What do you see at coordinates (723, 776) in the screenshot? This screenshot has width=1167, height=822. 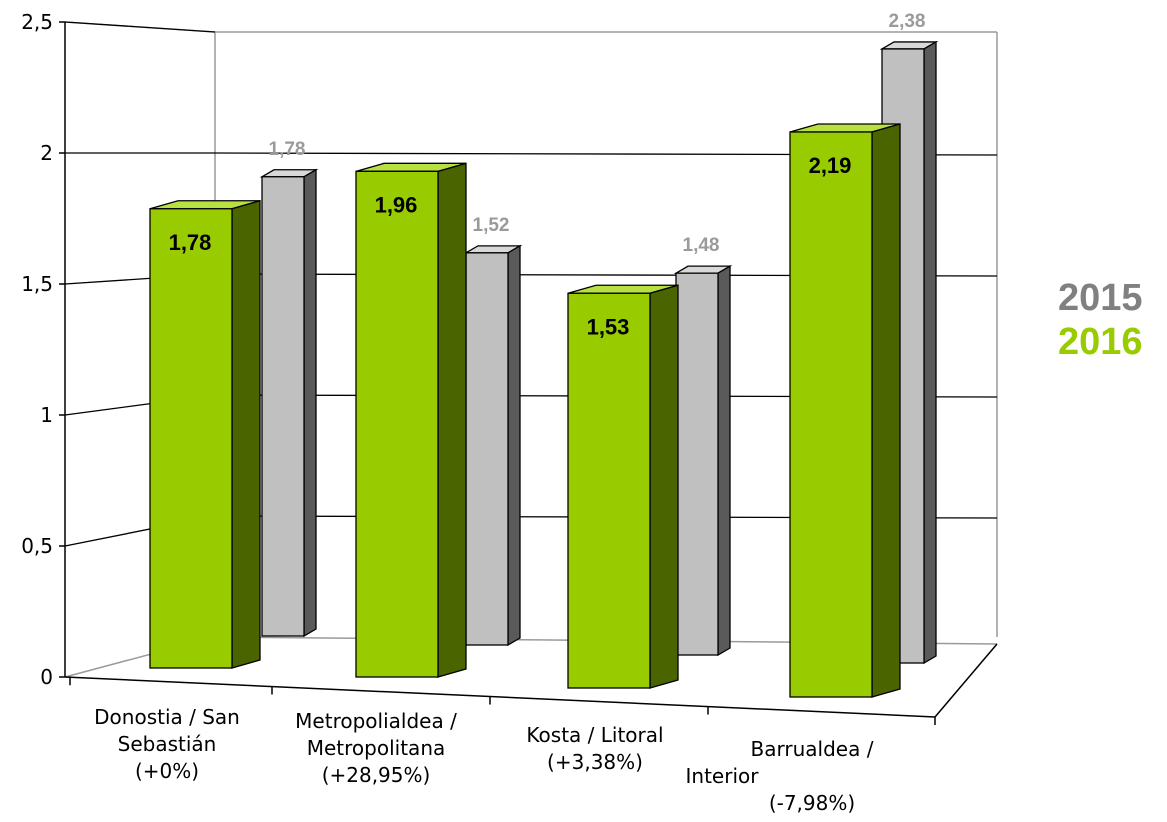 I see `category-label-line: Interior` at bounding box center [723, 776].